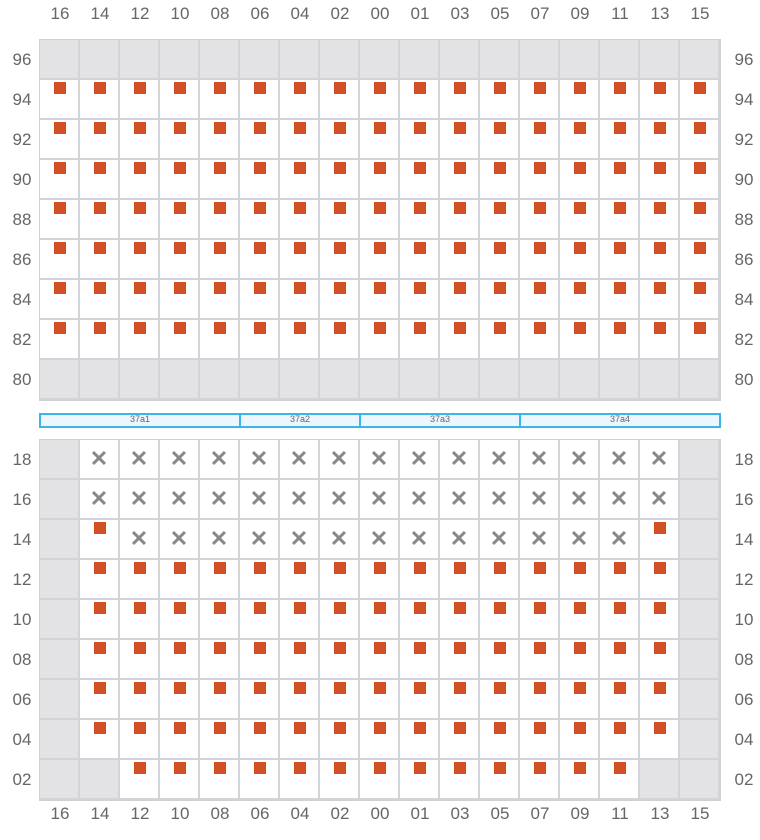 The width and height of the screenshot is (760, 840). Describe the element at coordinates (260, 540) in the screenshot. I see `cell-14-06: ✕` at that location.